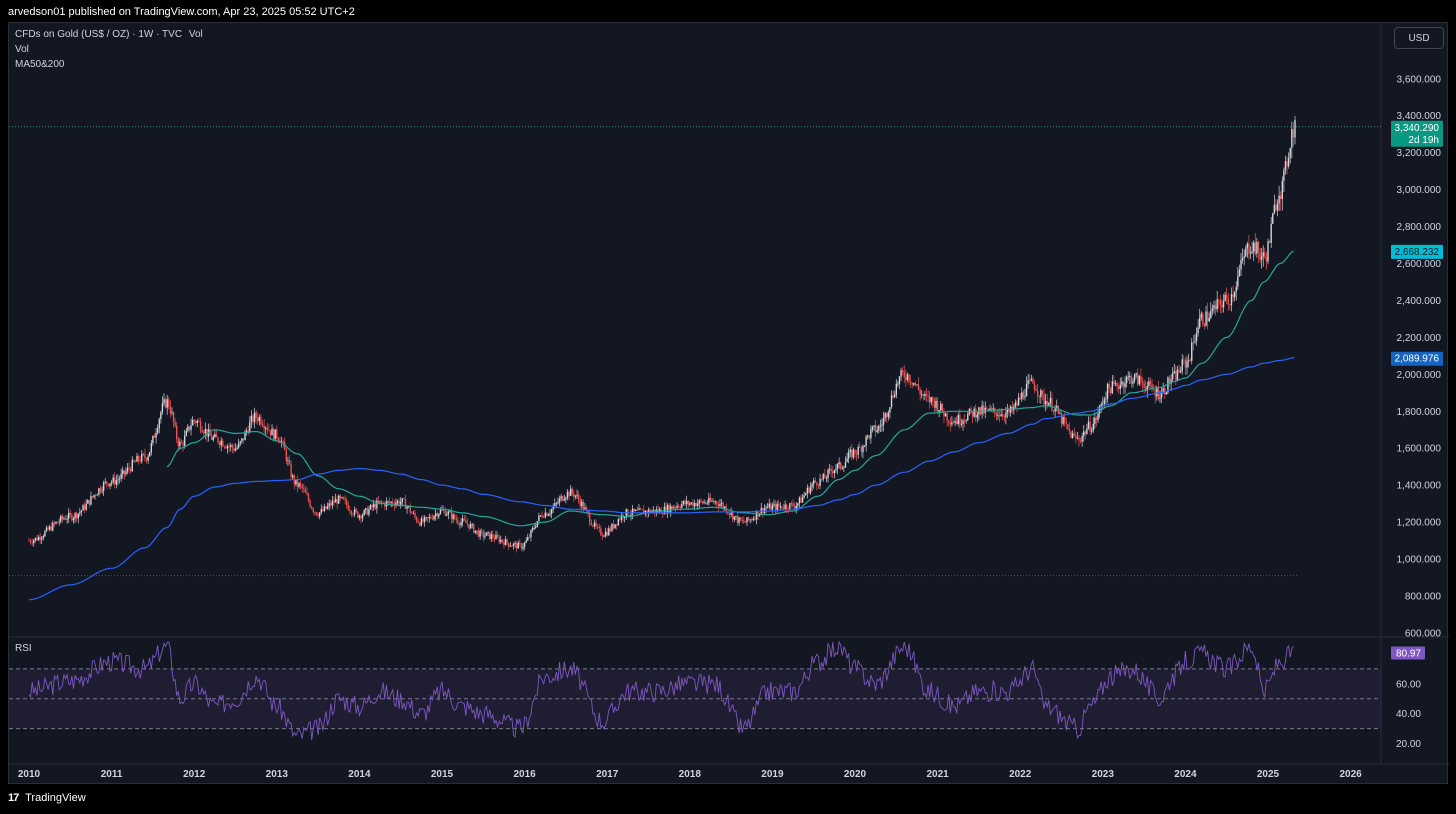  Describe the element at coordinates (1268, 774) in the screenshot. I see `time-tick-label: 2025` at that location.